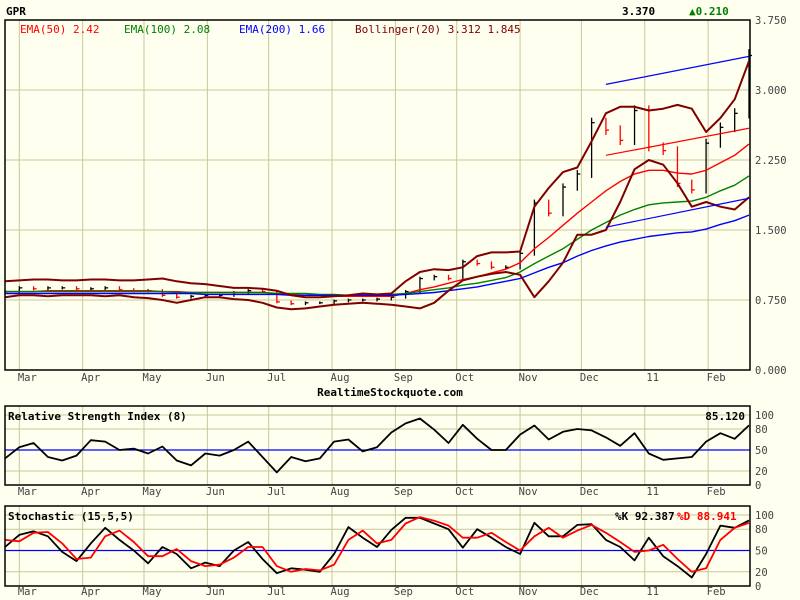  I want to click on price-month-label: Oct, so click(464, 378).